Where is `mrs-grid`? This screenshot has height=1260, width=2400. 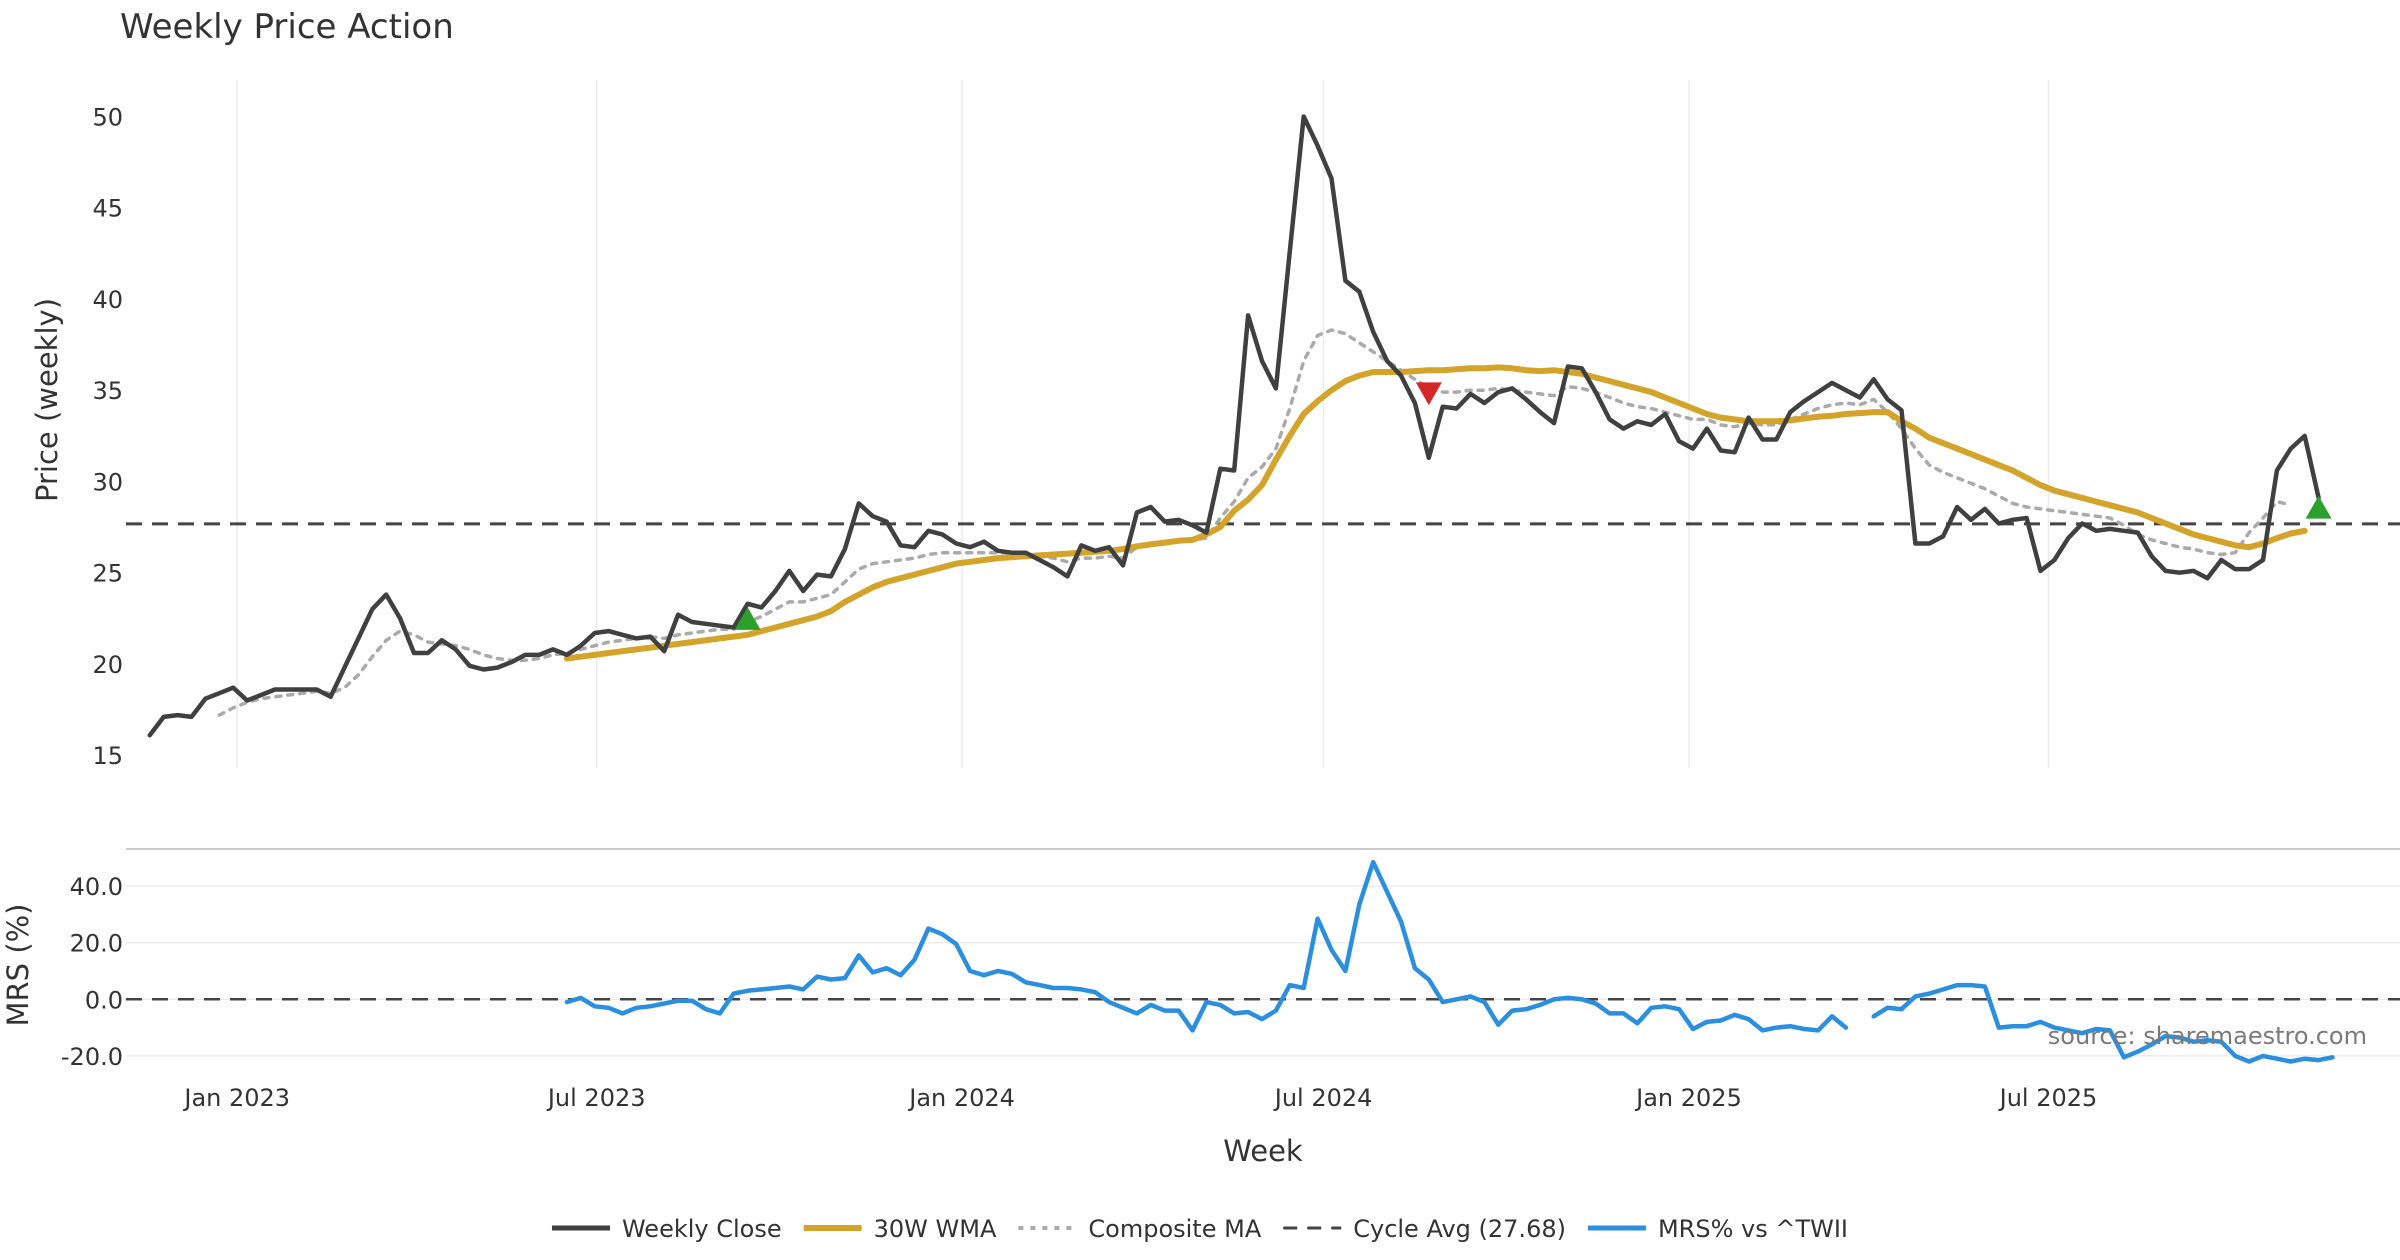
mrs-grid is located at coordinates (1263, 971).